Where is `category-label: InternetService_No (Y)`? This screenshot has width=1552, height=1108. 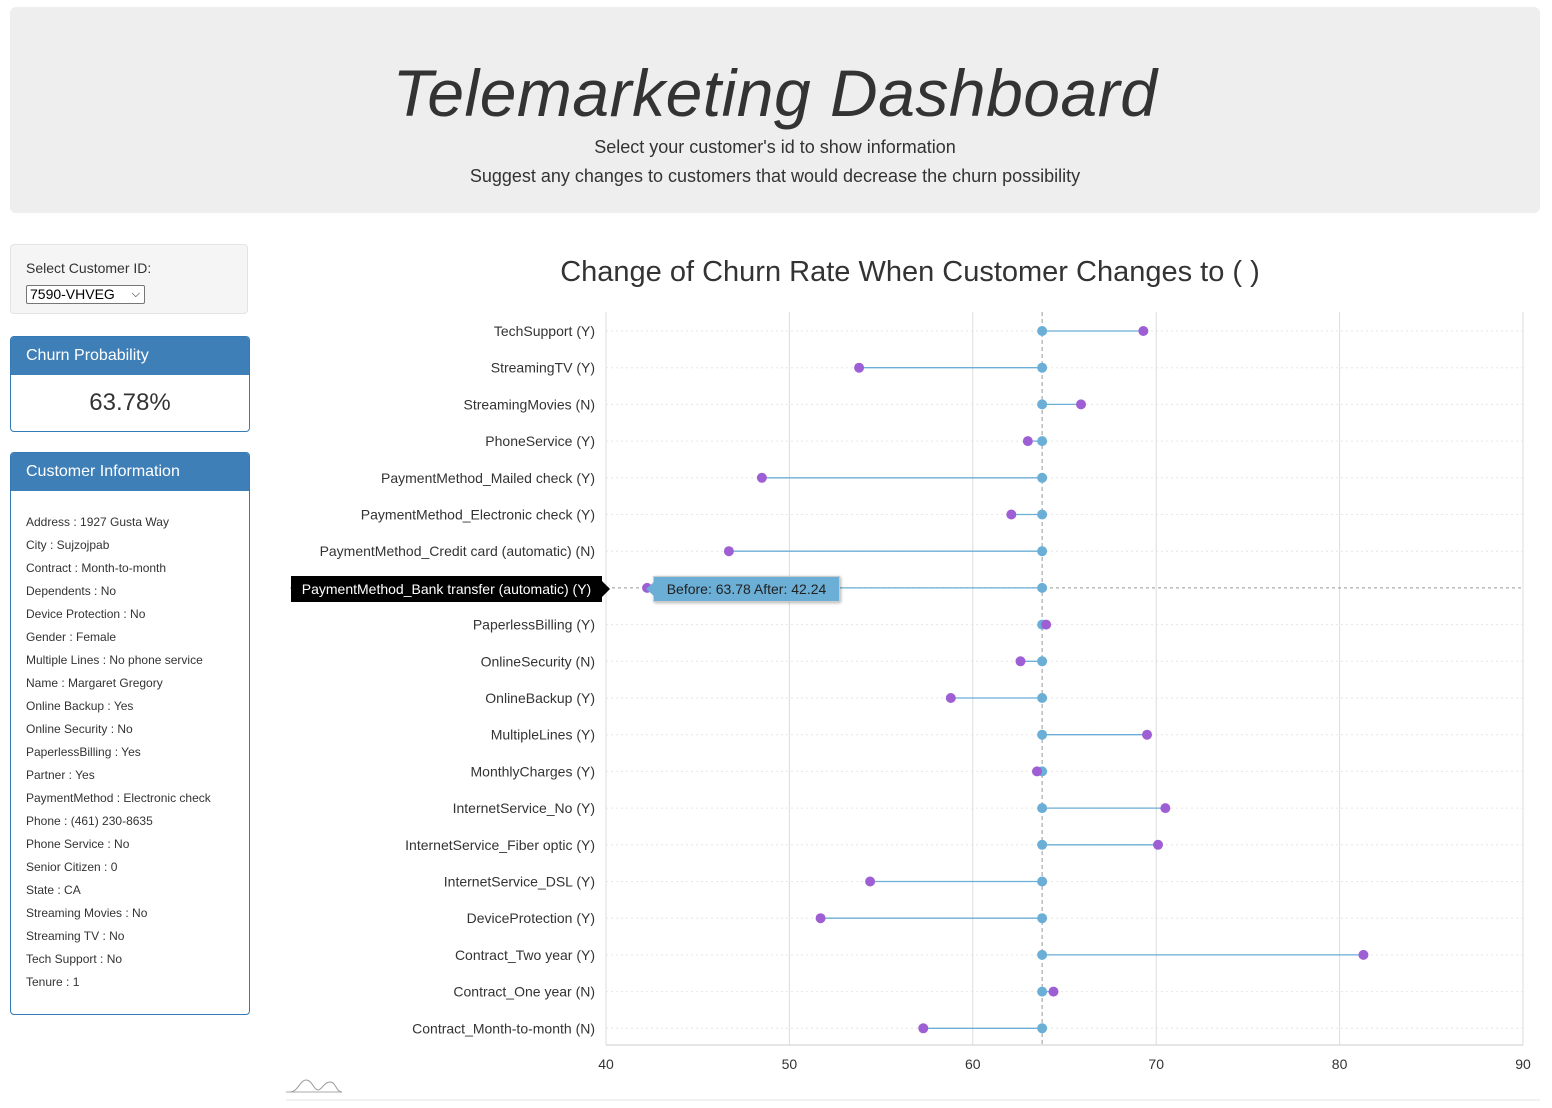 category-label: InternetService_No (Y) is located at coordinates (524, 808).